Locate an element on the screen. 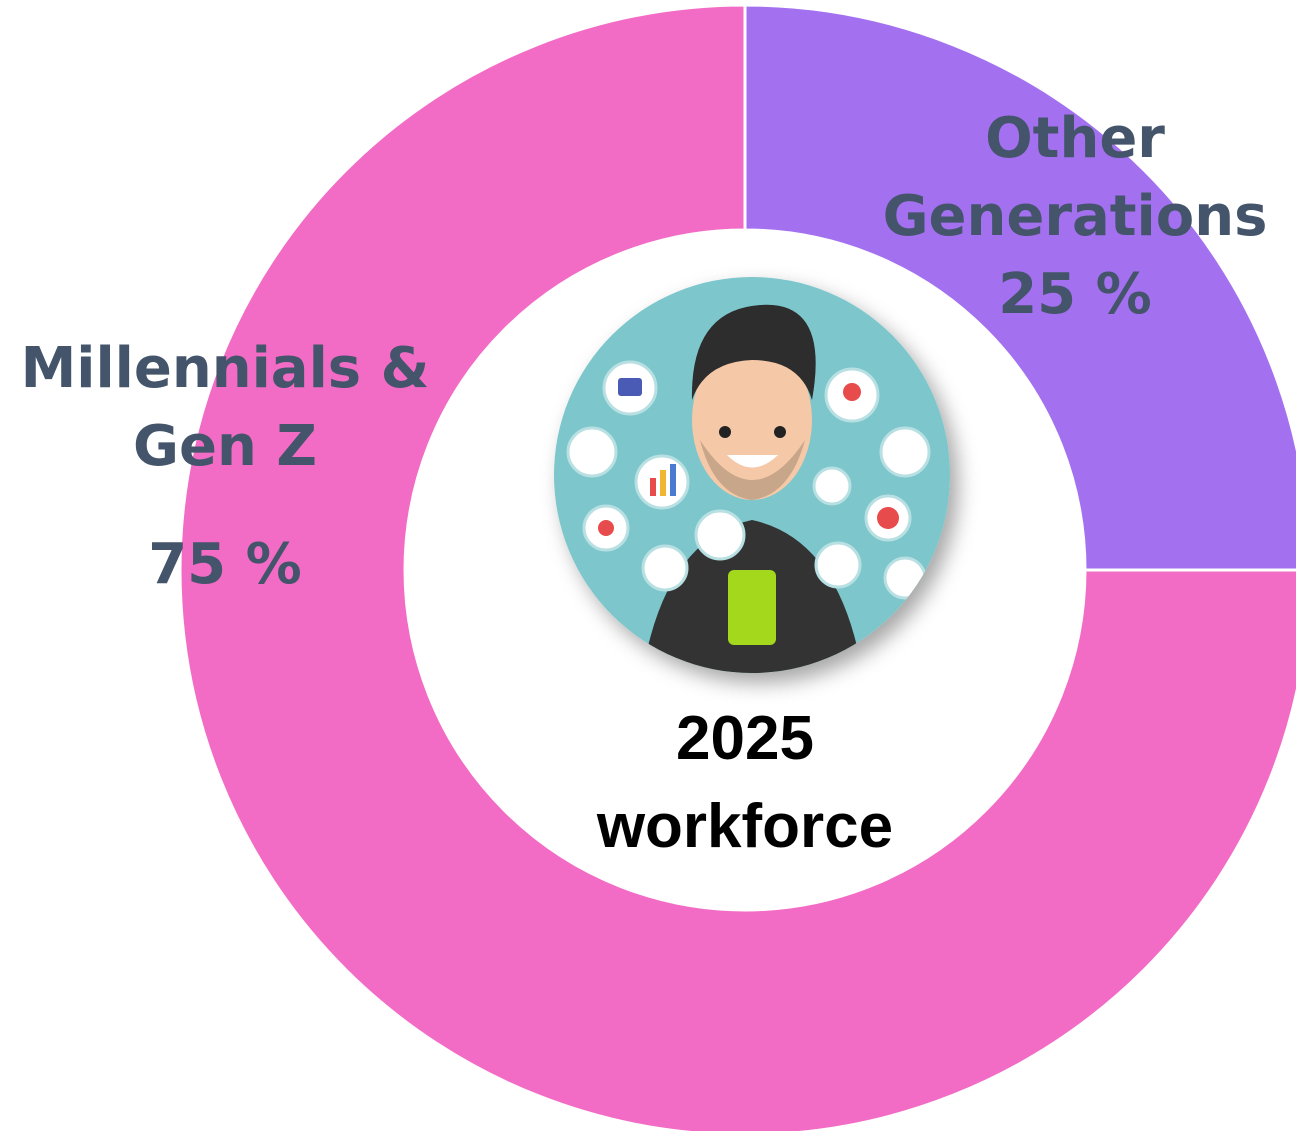  category-label: Other Generations is located at coordinates (1075, 177).